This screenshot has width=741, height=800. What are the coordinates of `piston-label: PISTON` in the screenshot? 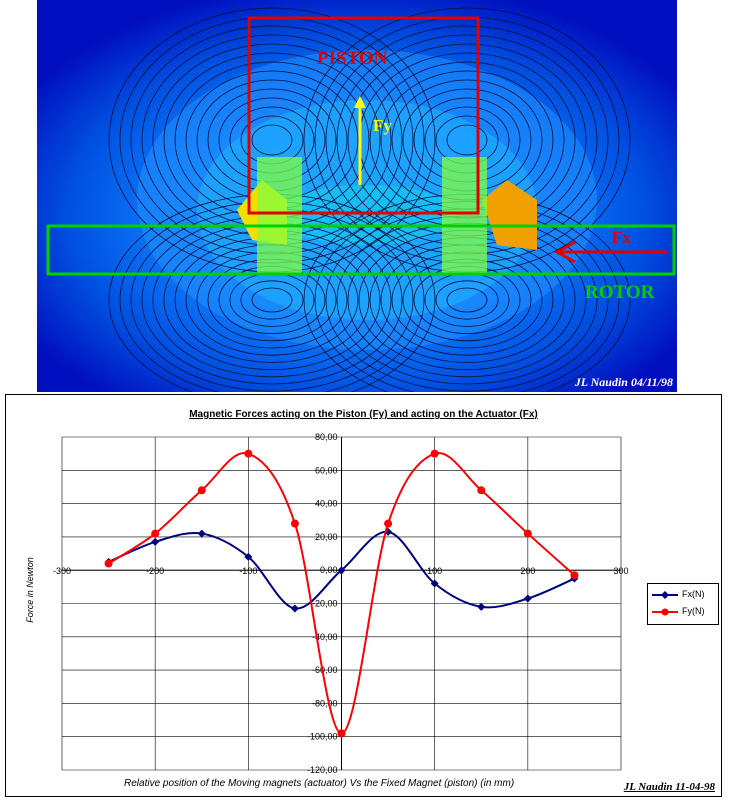 It's located at (352, 58).